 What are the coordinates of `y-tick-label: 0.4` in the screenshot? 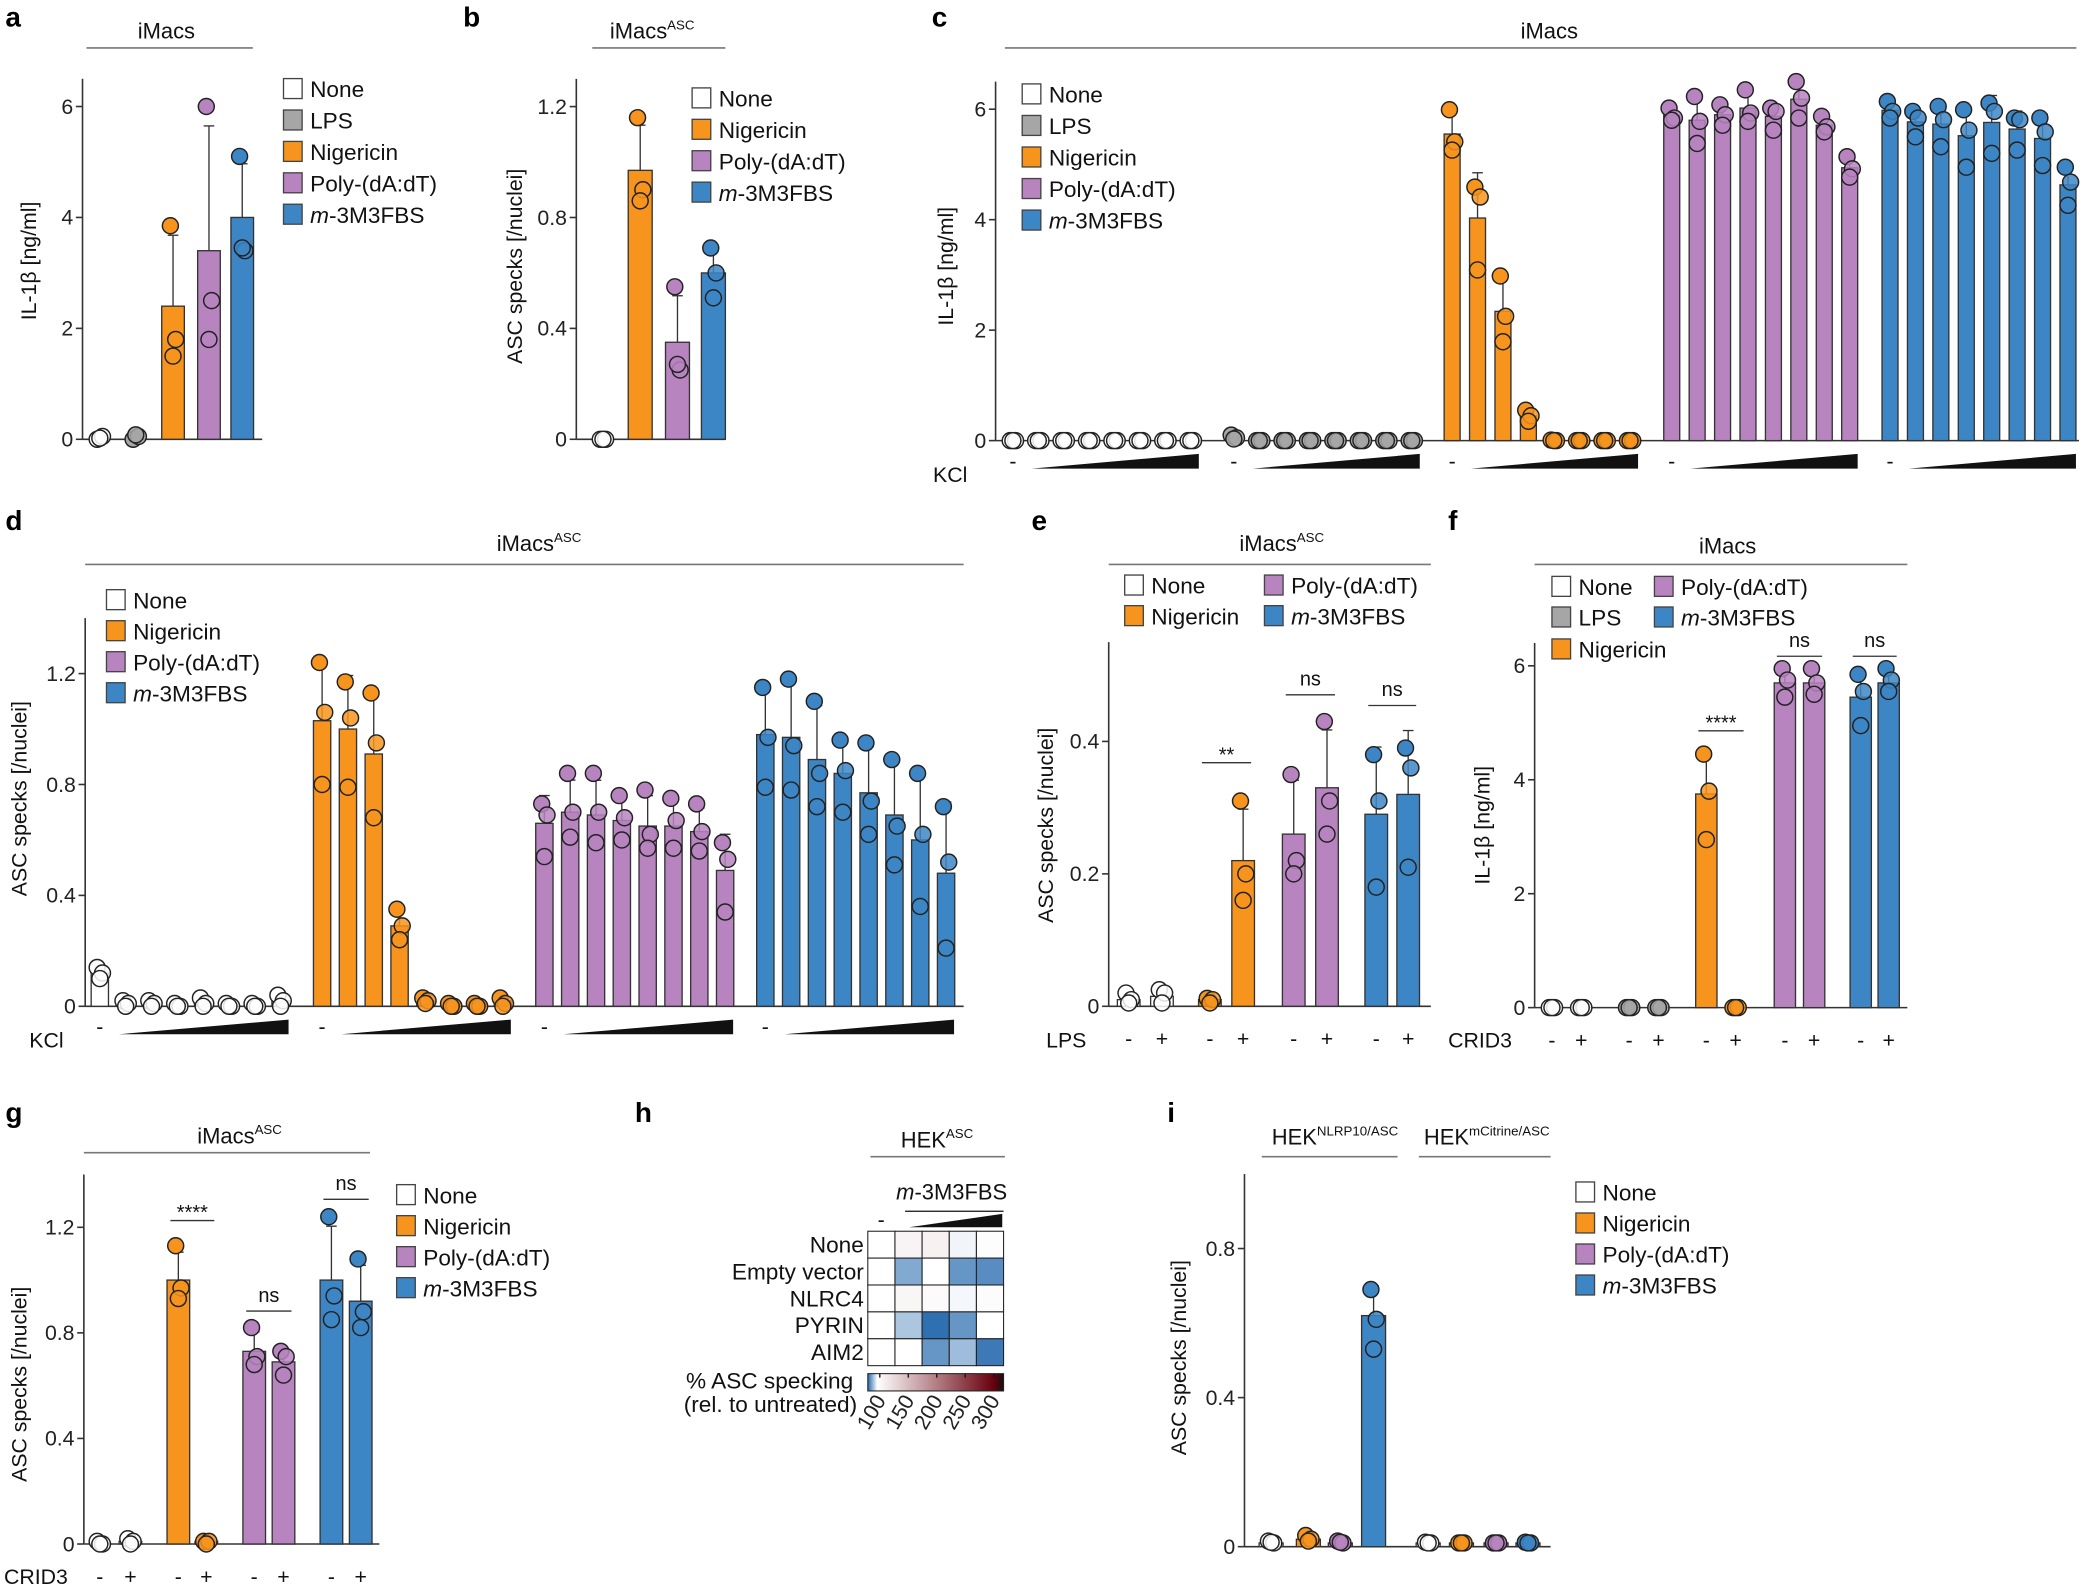 It's located at (60, 1439).